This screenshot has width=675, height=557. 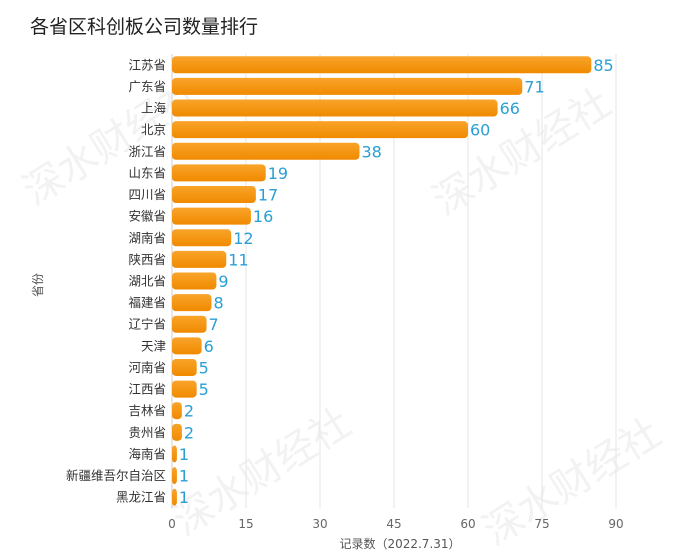 What do you see at coordinates (38, 285) in the screenshot?
I see `y-axis-label: 省份` at bounding box center [38, 285].